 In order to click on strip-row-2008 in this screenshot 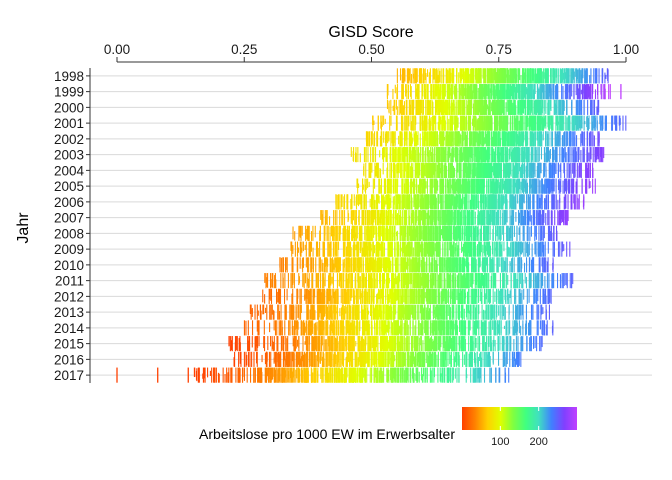, I will do `click(425, 233)`.